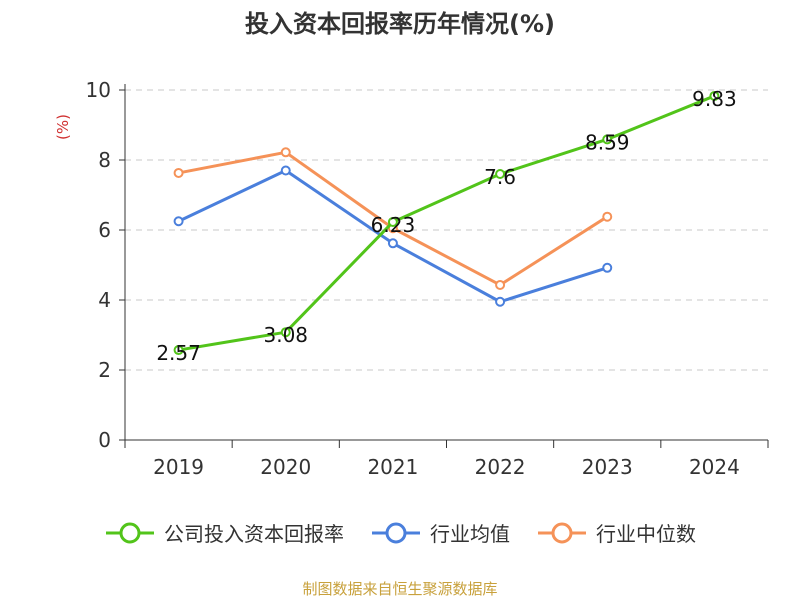  What do you see at coordinates (607, 467) in the screenshot?
I see `x-tick-label: 2023` at bounding box center [607, 467].